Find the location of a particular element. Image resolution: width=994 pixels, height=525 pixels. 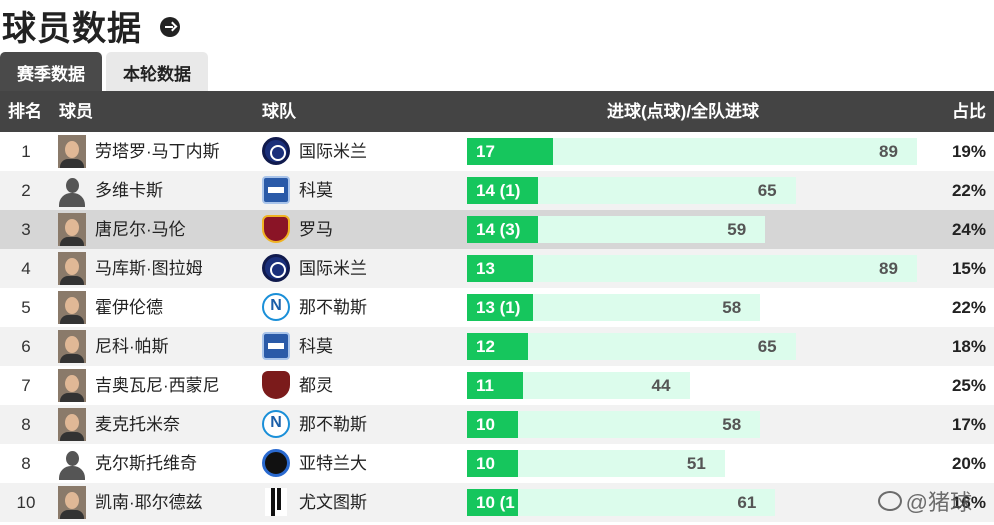

team-logo-atalanta-icon is located at coordinates (276, 463).